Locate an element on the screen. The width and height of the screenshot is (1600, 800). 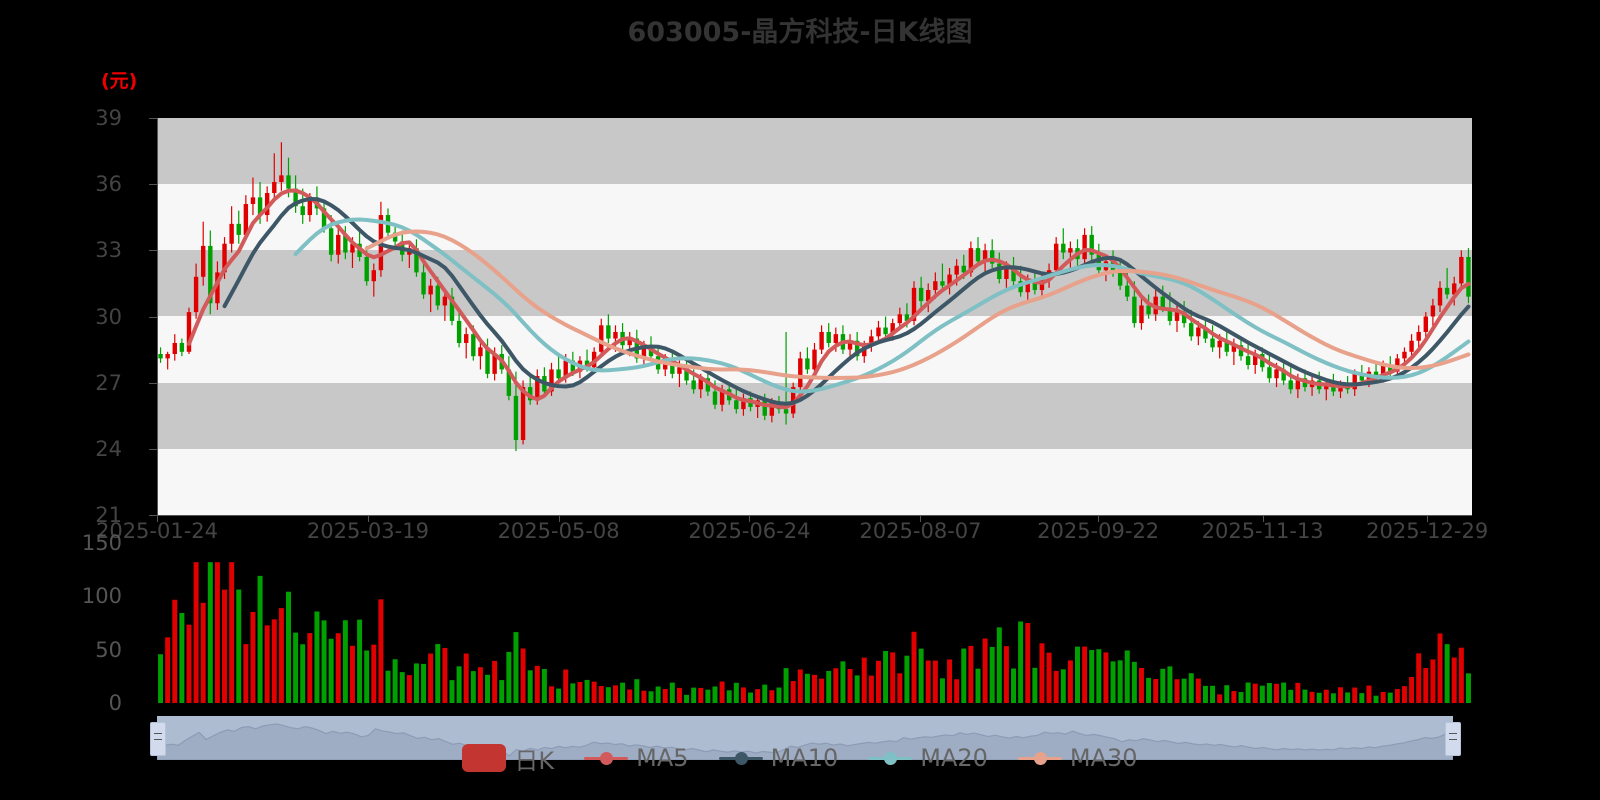
price-y-tick-label: 30 is located at coordinates (108, 316).